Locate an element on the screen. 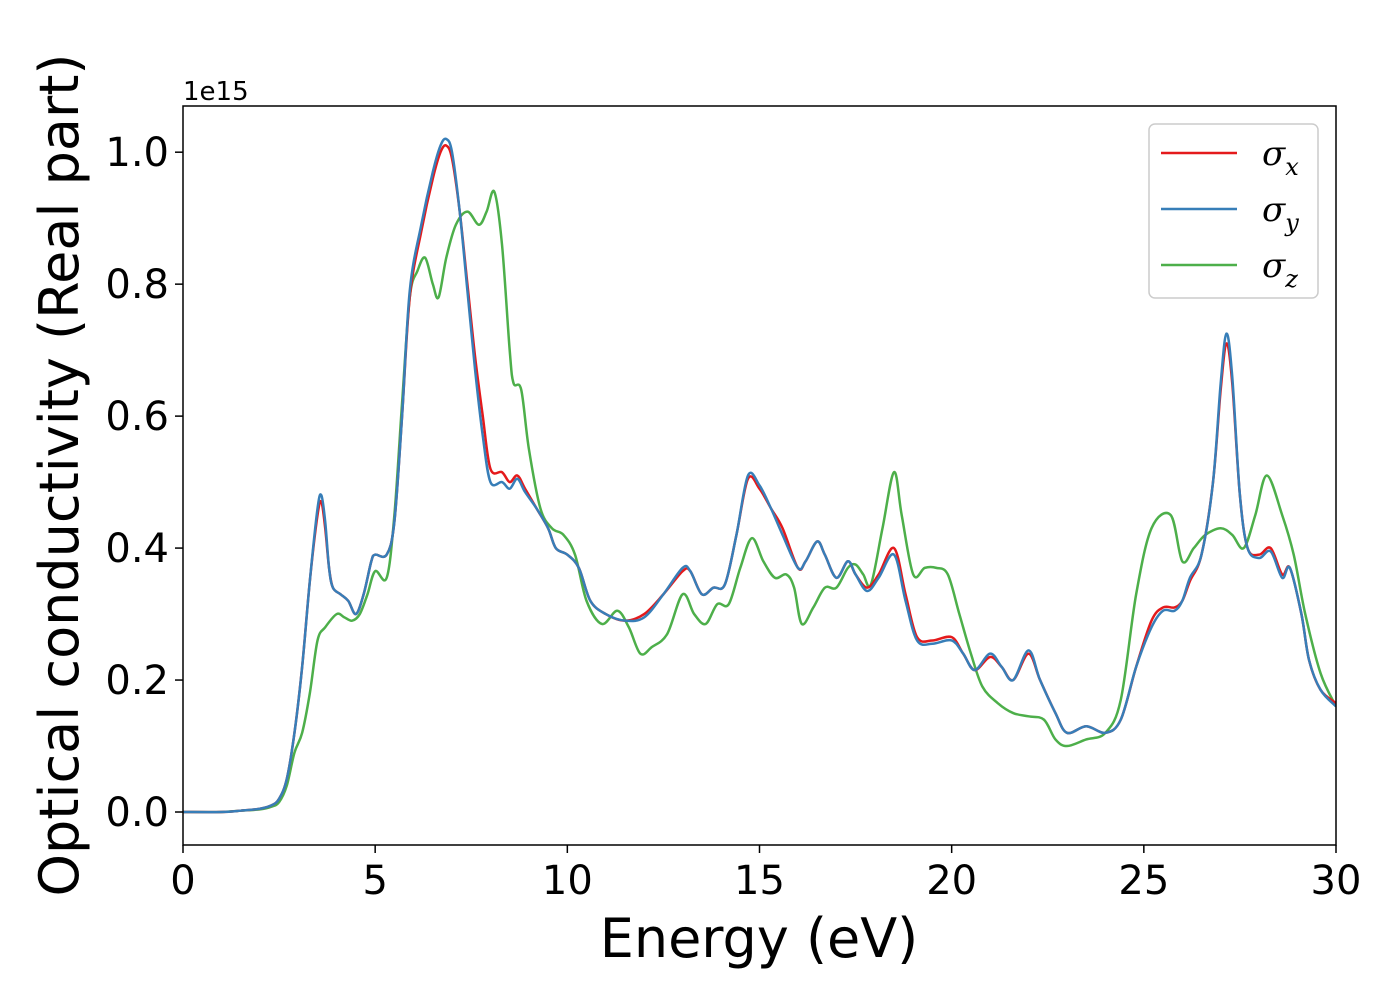 The height and width of the screenshot is (1000, 1400). y-offset-label: 1e15 is located at coordinates (216, 92).